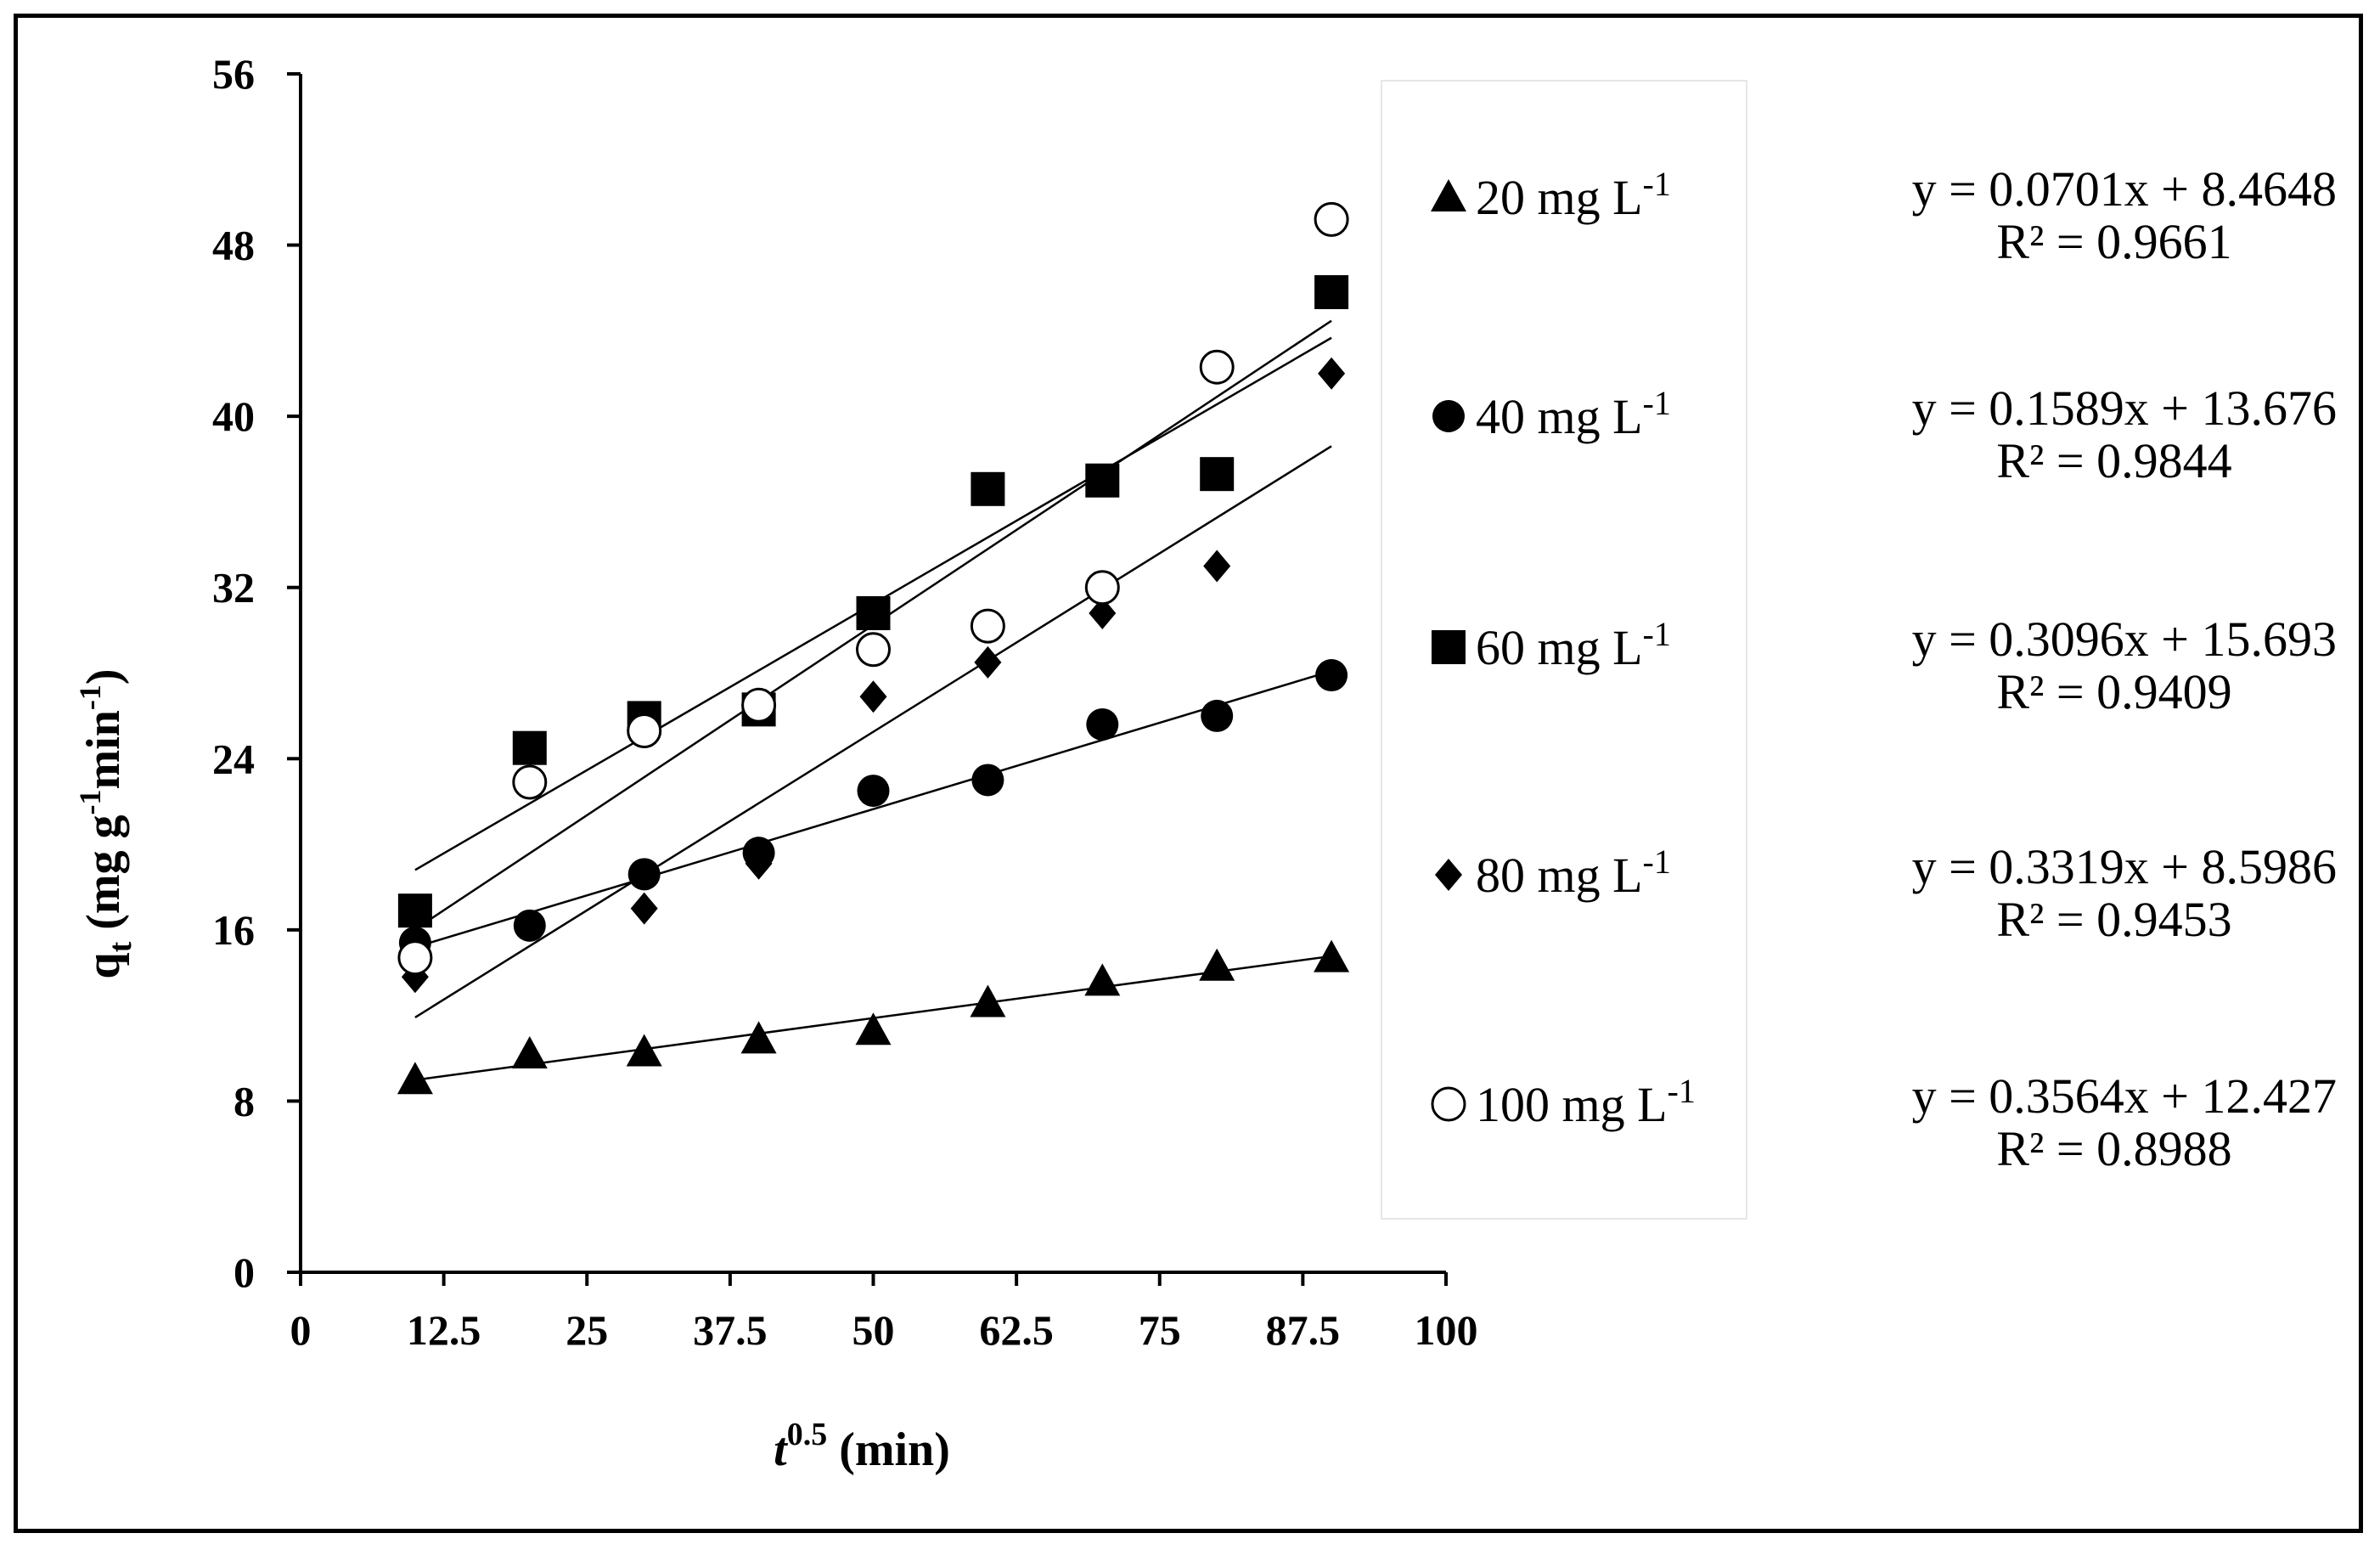 This screenshot has width=2380, height=1550. What do you see at coordinates (444, 1330) in the screenshot?
I see `x-tick-label: 12.5` at bounding box center [444, 1330].